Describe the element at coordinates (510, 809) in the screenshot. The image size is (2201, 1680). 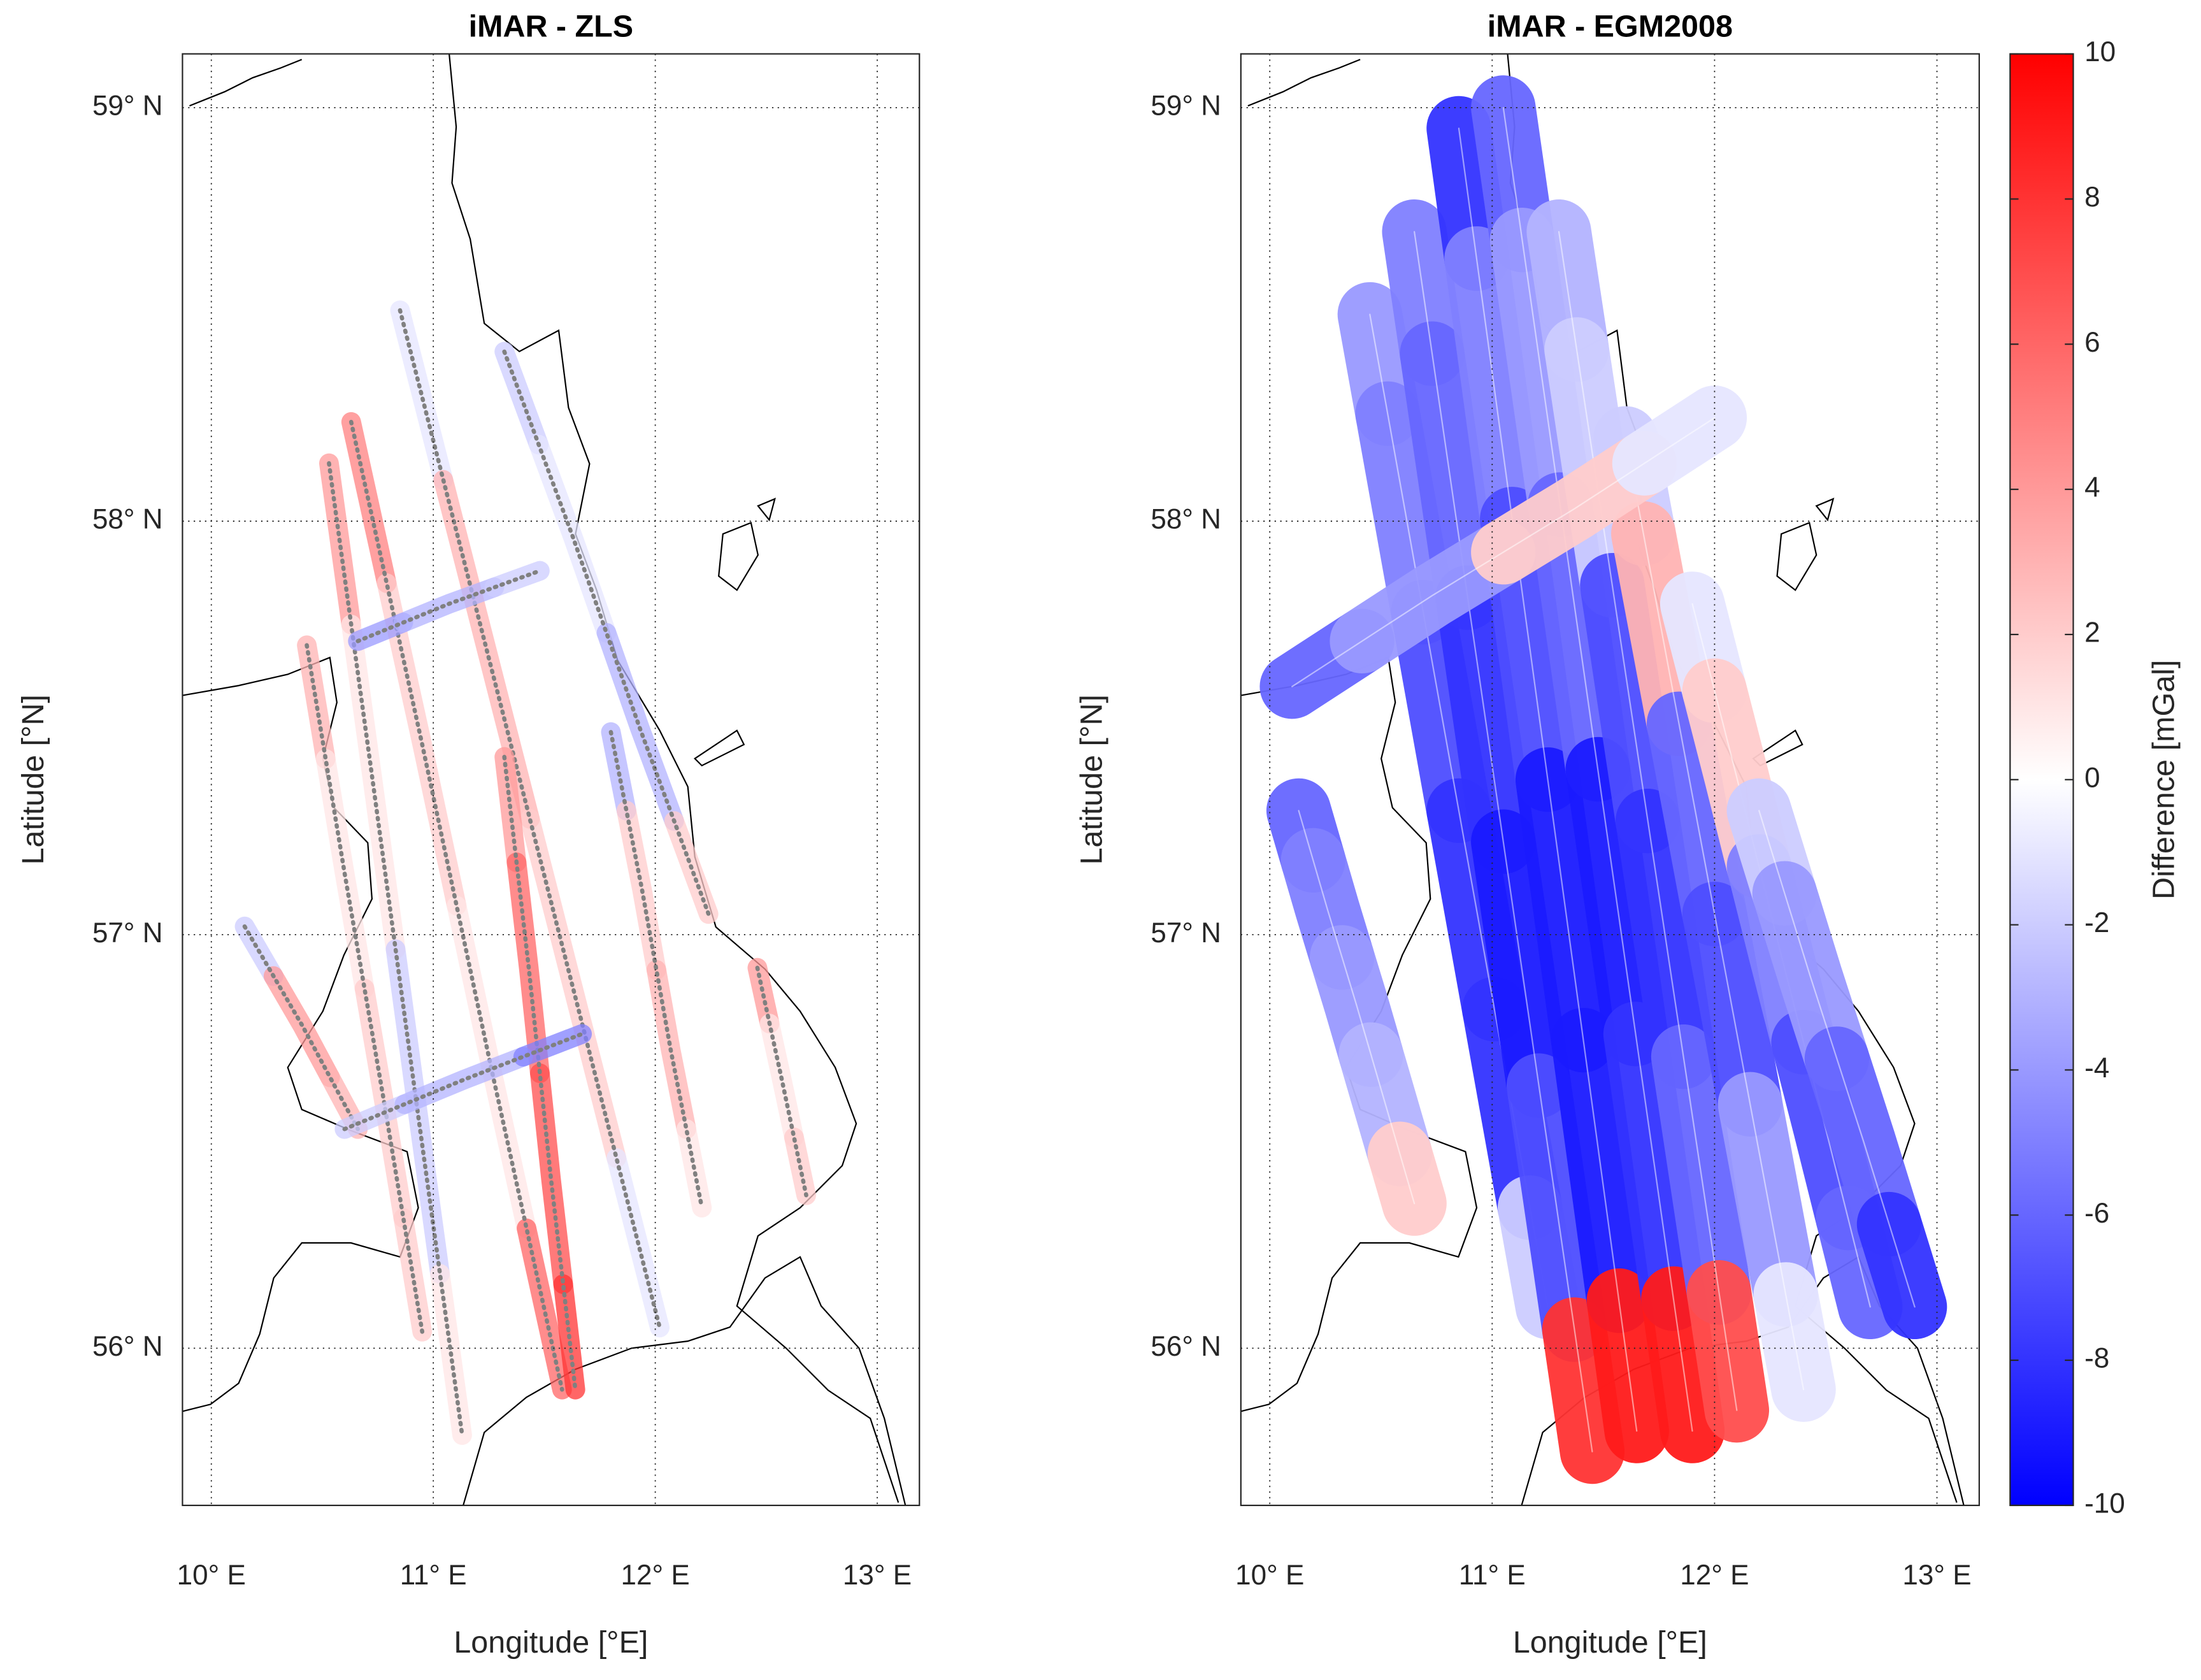
I see `track-segment` at that location.